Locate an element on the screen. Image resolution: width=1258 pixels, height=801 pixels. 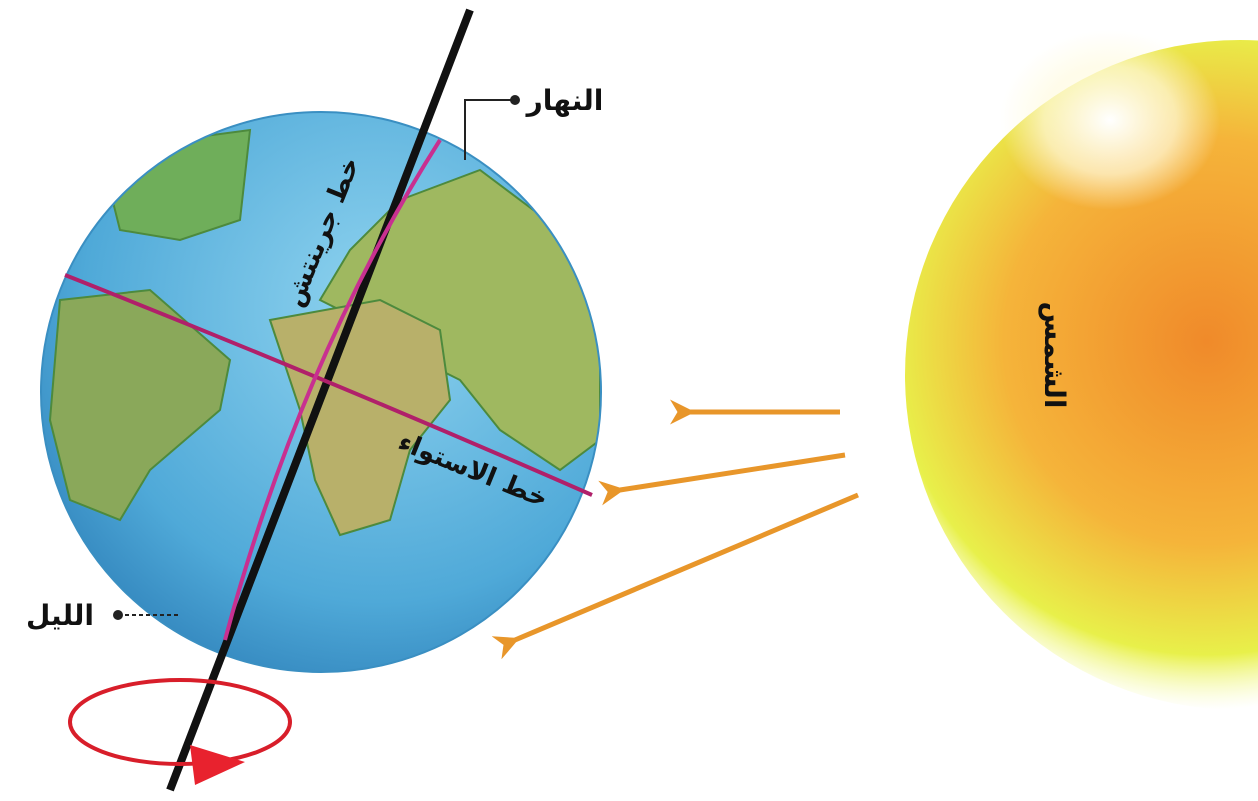
sun-label: الشمس is located at coordinates (1054, 355).